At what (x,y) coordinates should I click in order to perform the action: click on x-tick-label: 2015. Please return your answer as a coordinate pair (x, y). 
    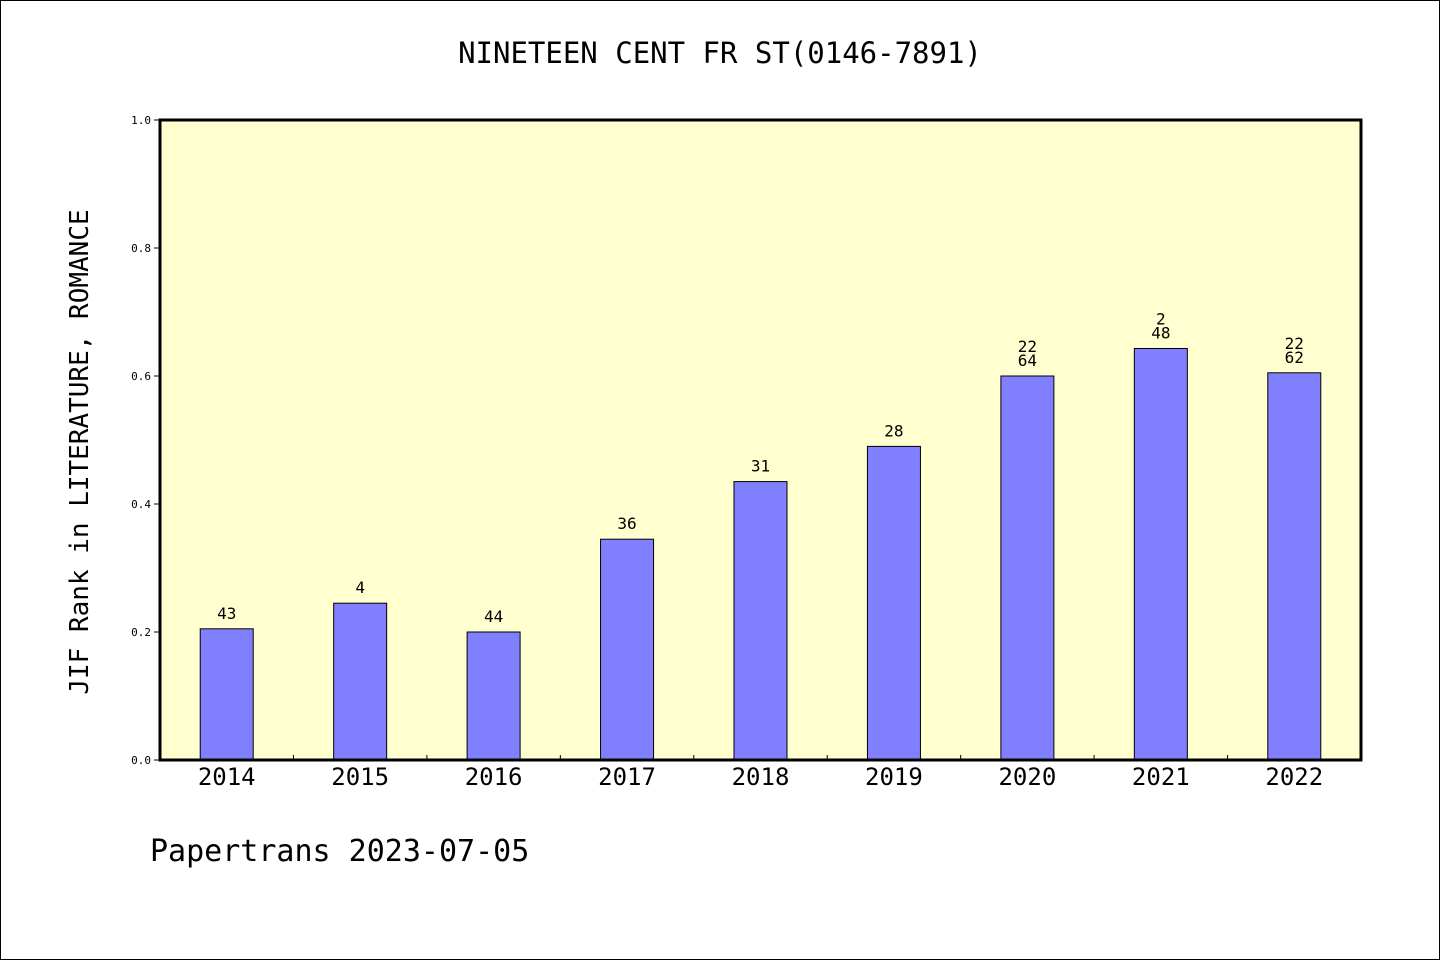
    Looking at the image, I should click on (360, 777).